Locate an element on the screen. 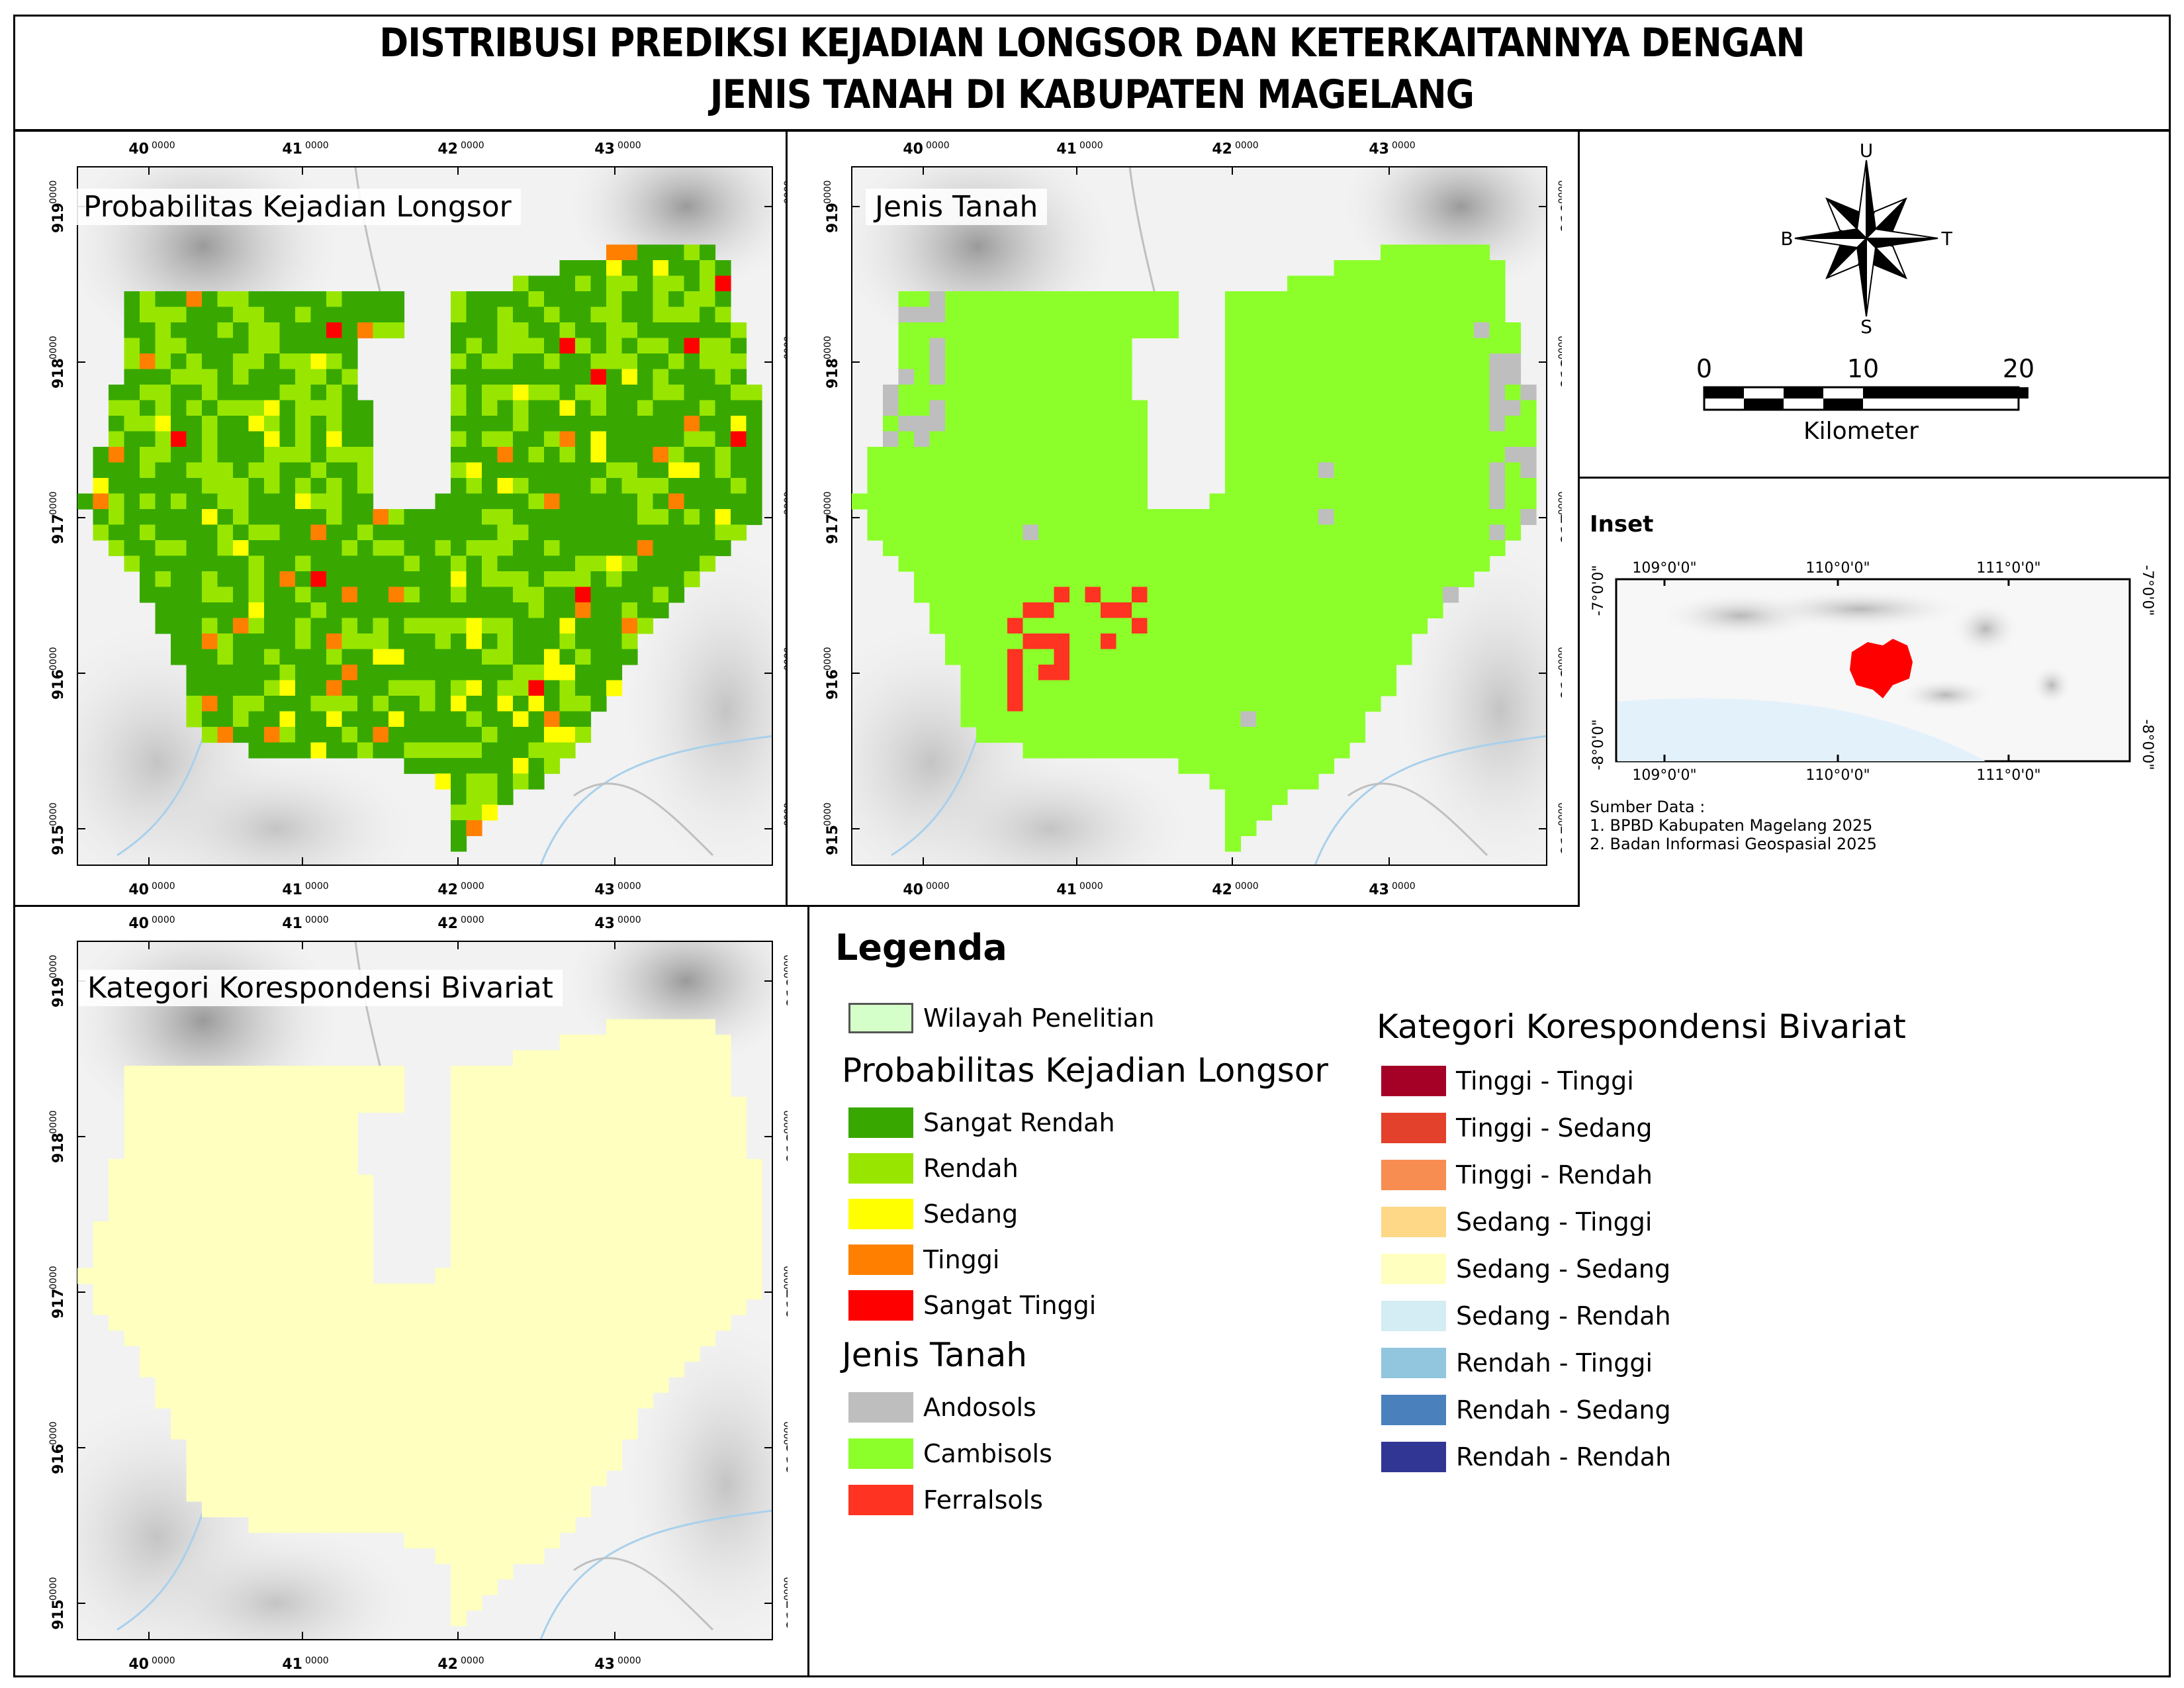  y-tick-sup-right: 0000 is located at coordinates (785, 1433).